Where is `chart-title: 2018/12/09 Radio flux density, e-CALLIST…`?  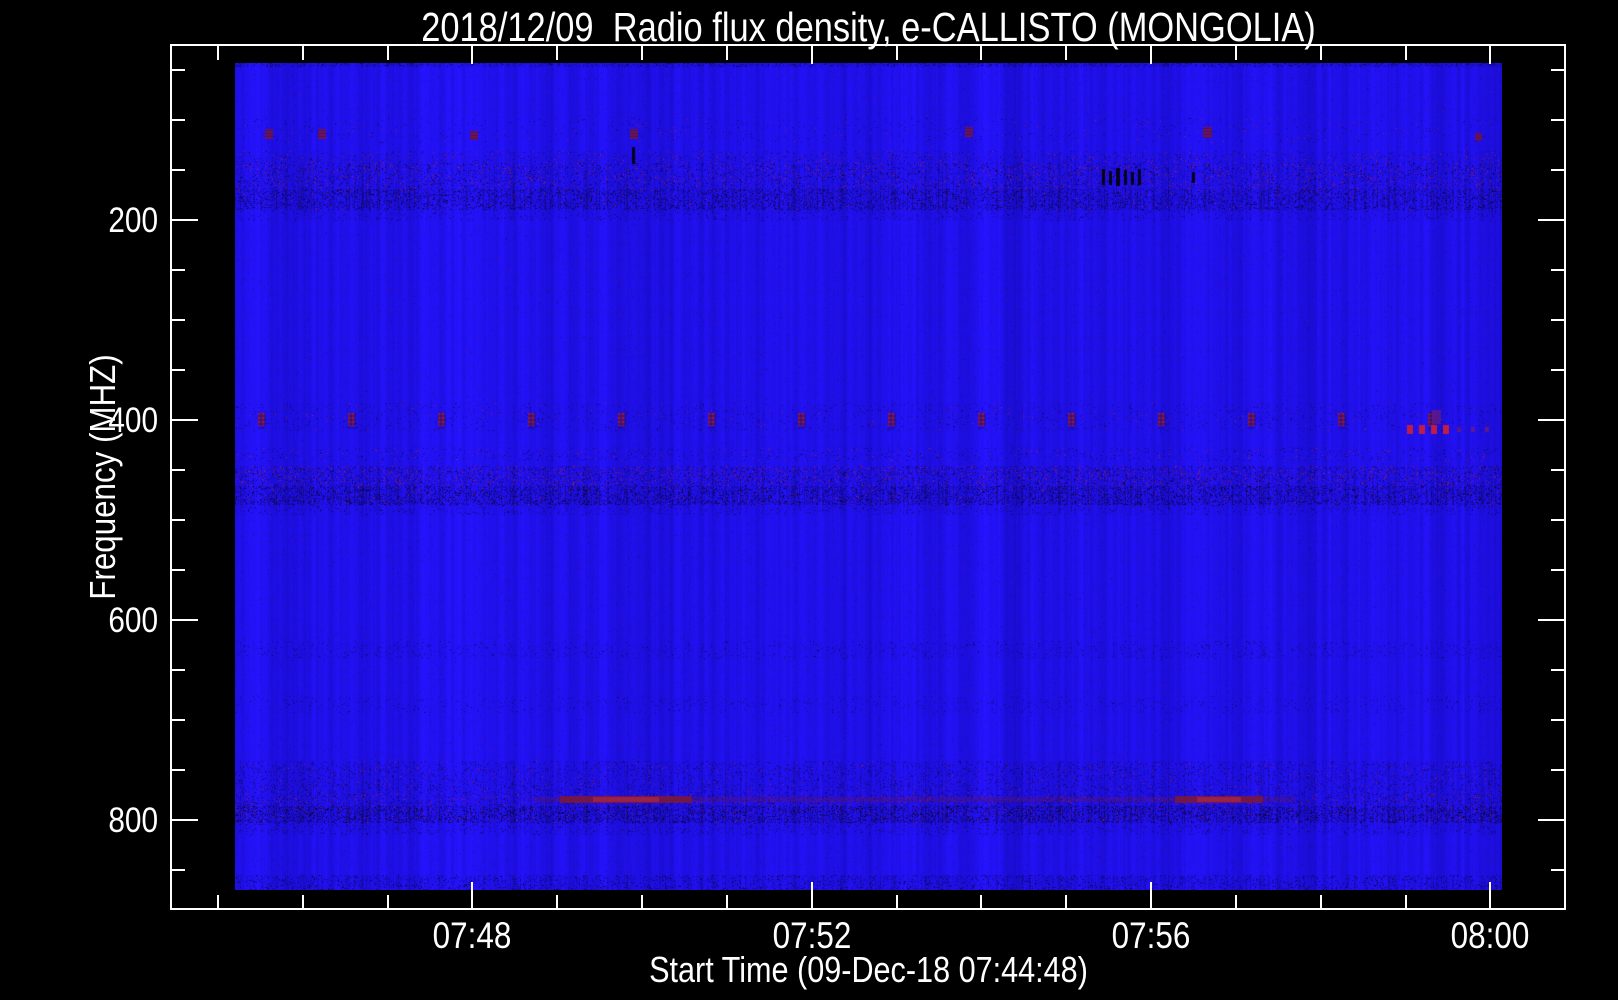 chart-title: 2018/12/09 Radio flux density, e-CALLIST… is located at coordinates (868, 27).